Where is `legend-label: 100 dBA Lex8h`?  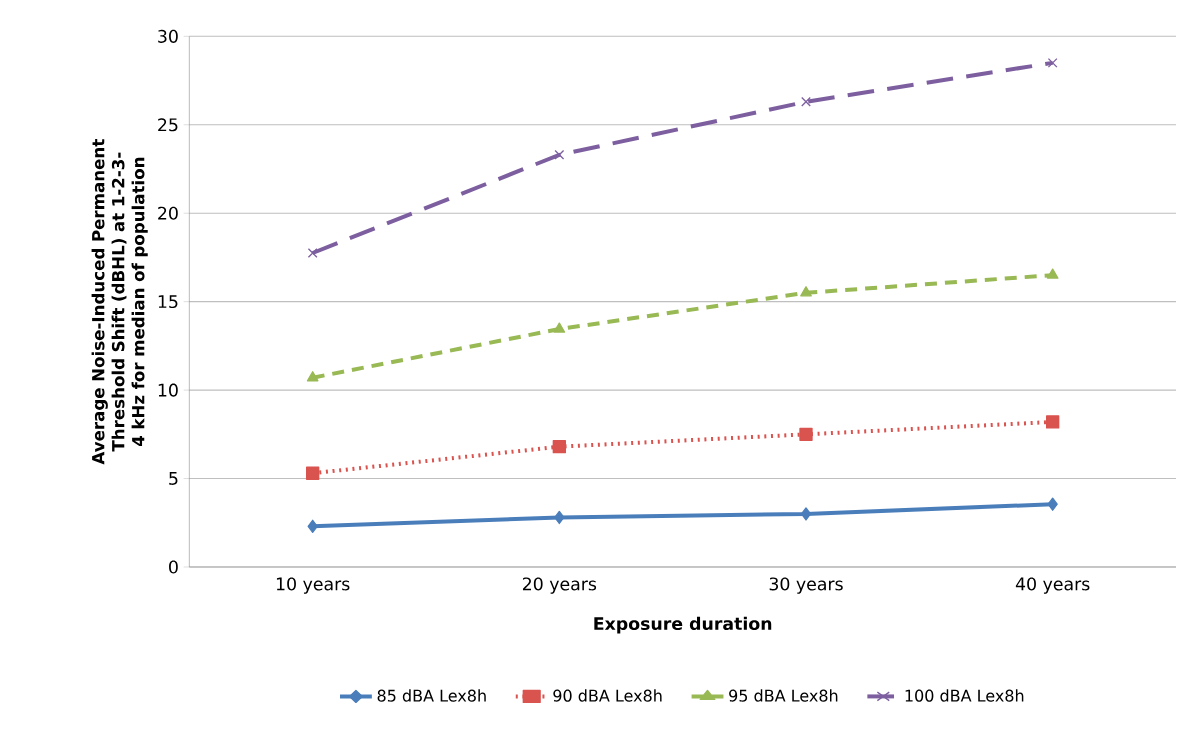
legend-label: 100 dBA Lex8h is located at coordinates (964, 695).